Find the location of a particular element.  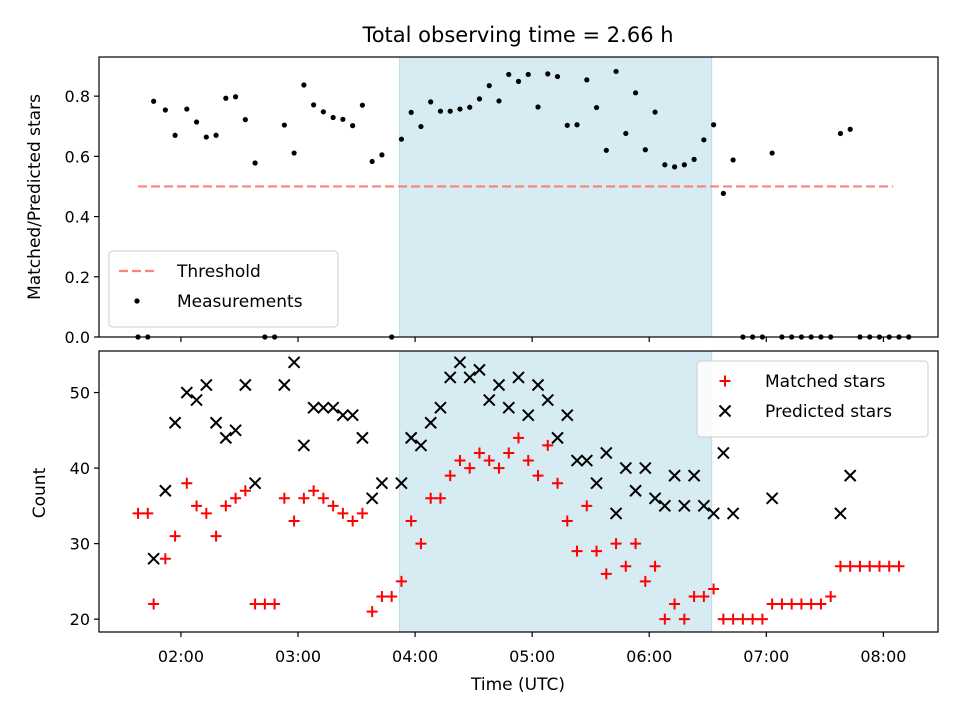

legend-predicted-swatch is located at coordinates (725, 411).